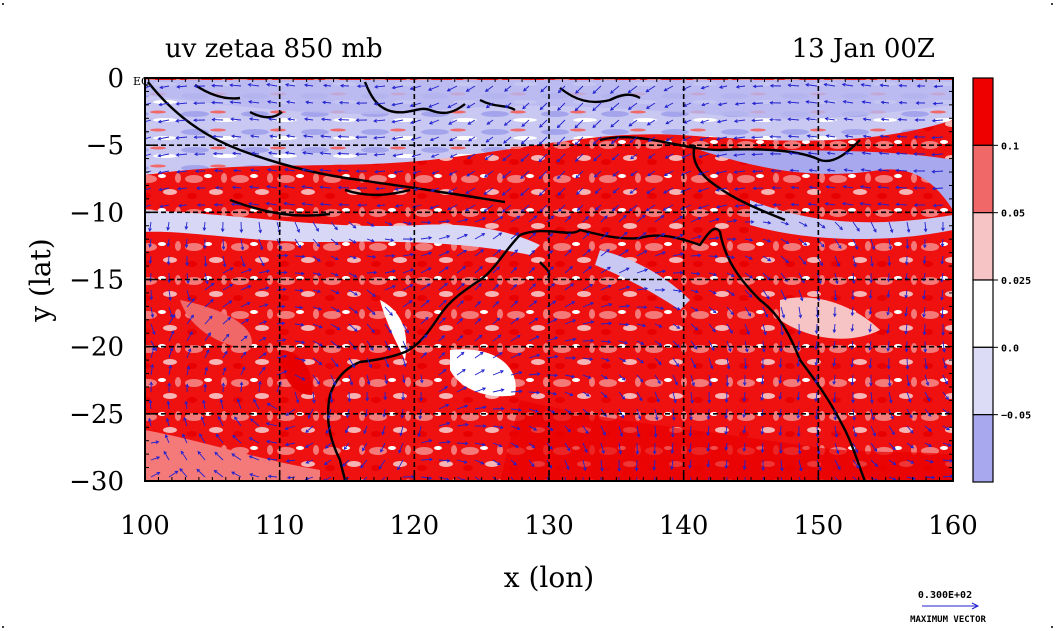 The image size is (1056, 631). What do you see at coordinates (105, 146) in the screenshot?
I see `y-tick-label: −5` at bounding box center [105, 146].